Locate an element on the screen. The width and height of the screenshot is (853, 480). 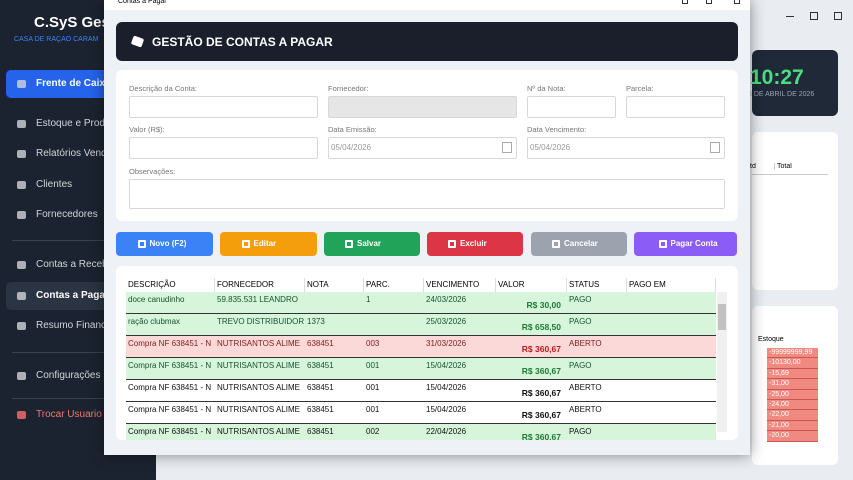
table-cell: 22/04/2026 is located at coordinates (446, 431).